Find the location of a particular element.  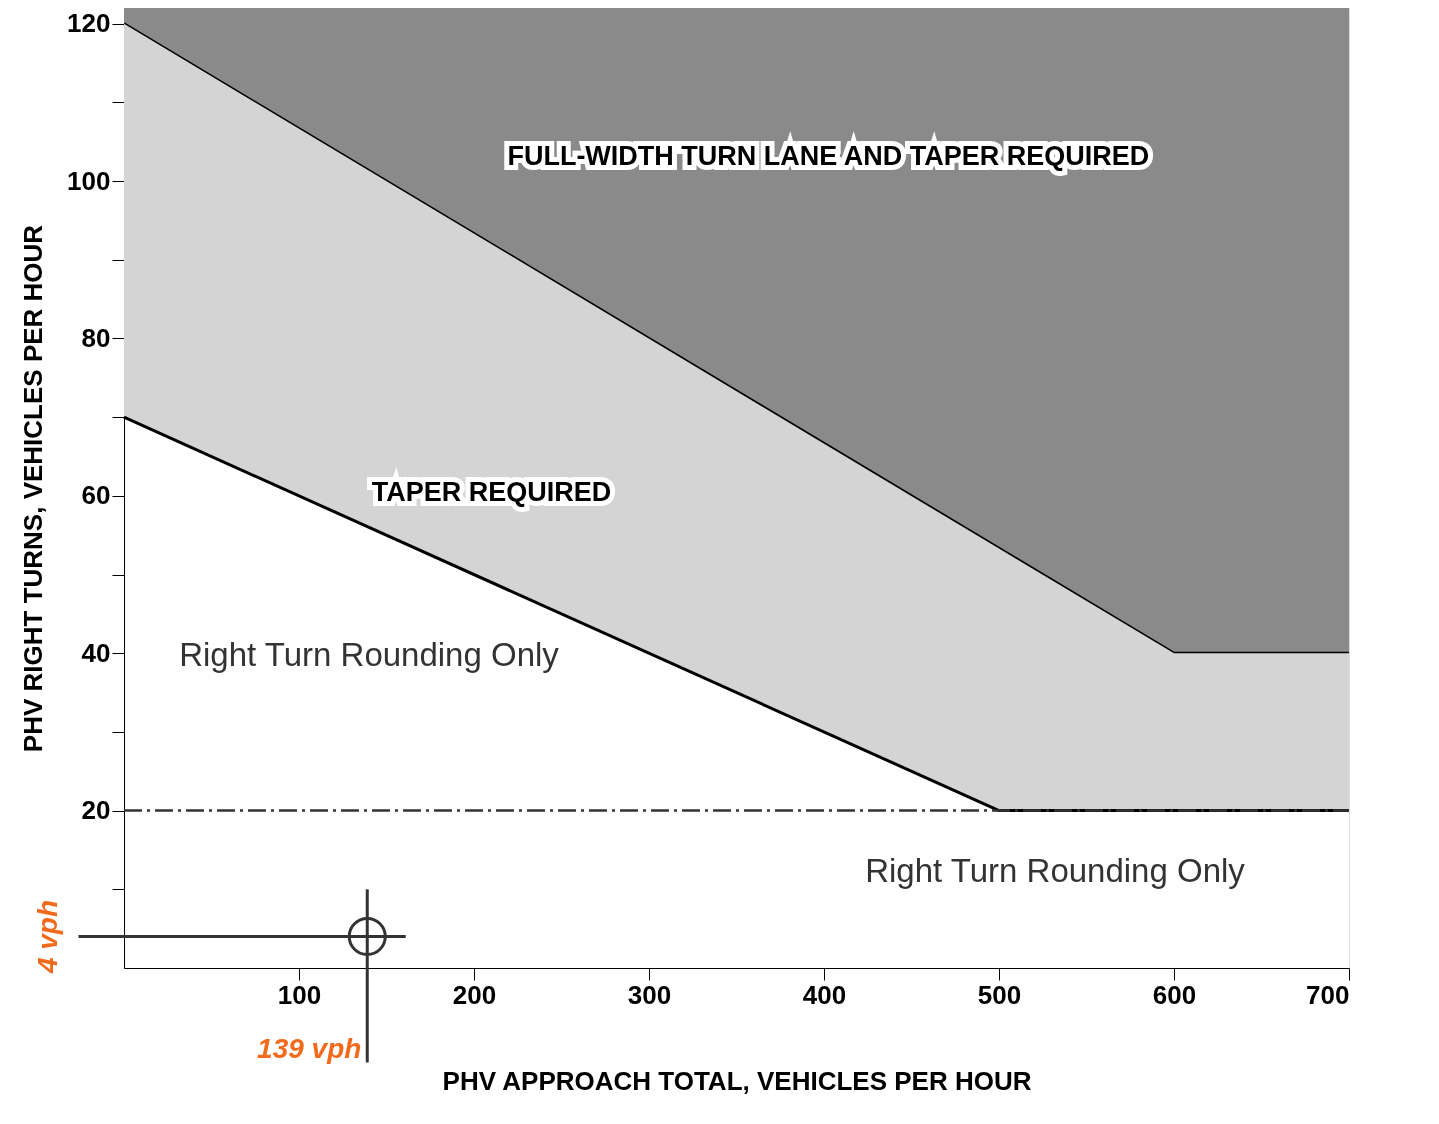

x-tick-label: 100 is located at coordinates (299, 994).